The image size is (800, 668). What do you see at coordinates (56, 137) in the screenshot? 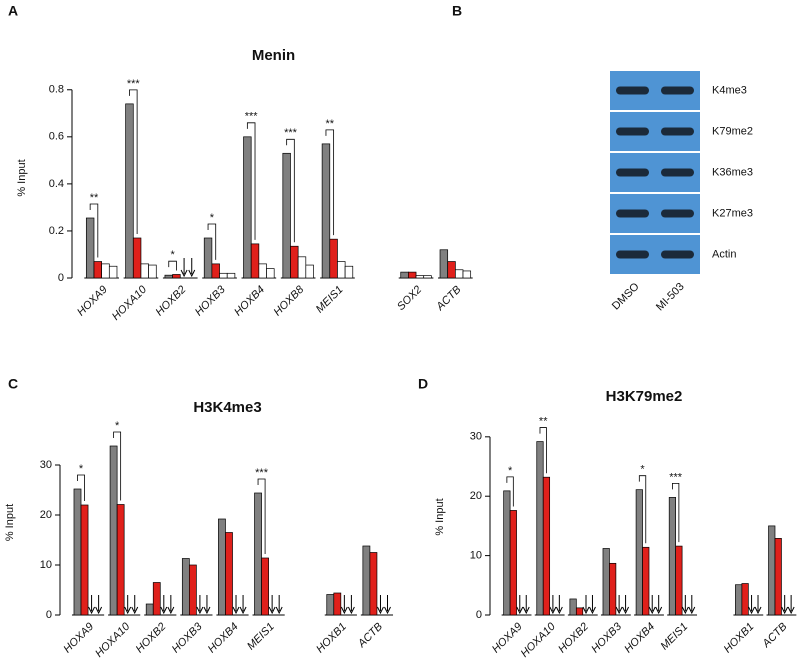
I see `y-tick-label: 0.6` at bounding box center [56, 137].